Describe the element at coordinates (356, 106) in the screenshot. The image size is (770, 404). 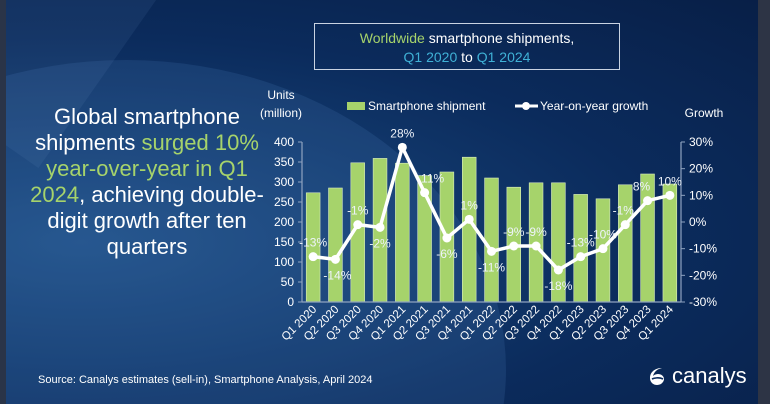
I see `legend-bar-swatch` at that location.